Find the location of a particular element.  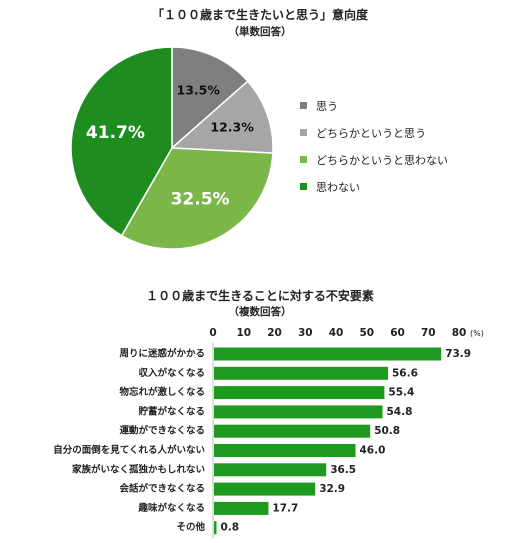

value-label-2: 55.4 is located at coordinates (401, 393).